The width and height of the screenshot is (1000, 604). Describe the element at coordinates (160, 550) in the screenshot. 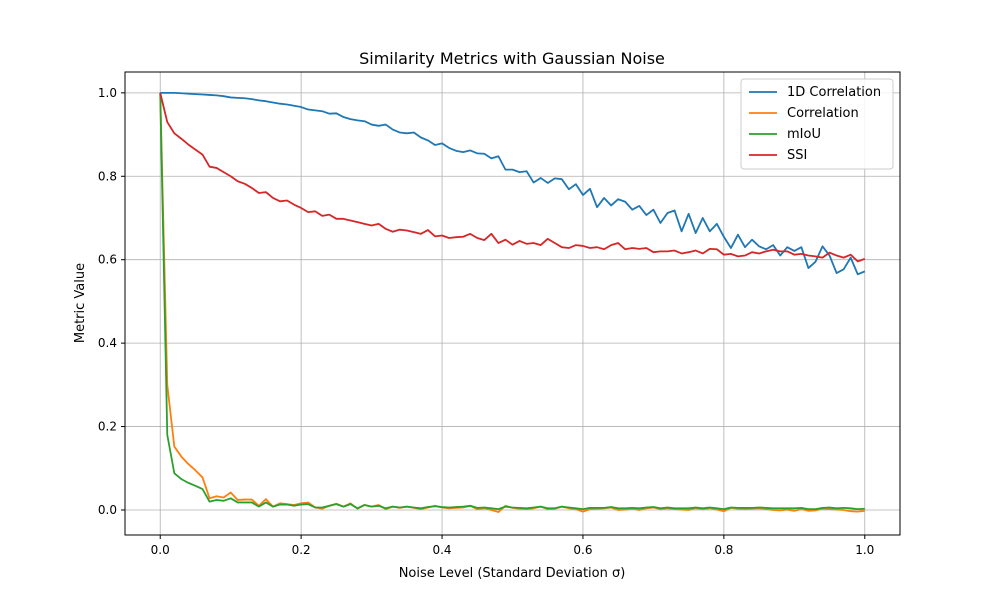

I see `x-tick-label: 0.0` at that location.